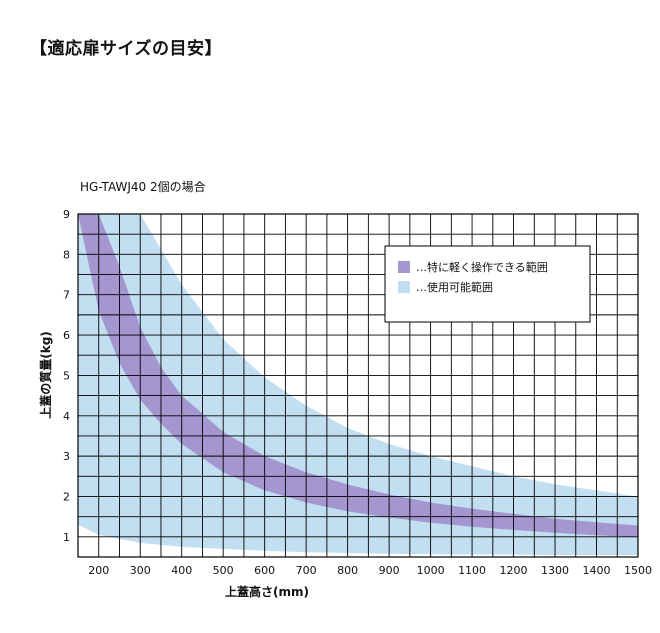 This screenshot has width=660, height=633. Describe the element at coordinates (267, 591) in the screenshot. I see `x-axis-label: 上蓋高さ(mm)` at that location.